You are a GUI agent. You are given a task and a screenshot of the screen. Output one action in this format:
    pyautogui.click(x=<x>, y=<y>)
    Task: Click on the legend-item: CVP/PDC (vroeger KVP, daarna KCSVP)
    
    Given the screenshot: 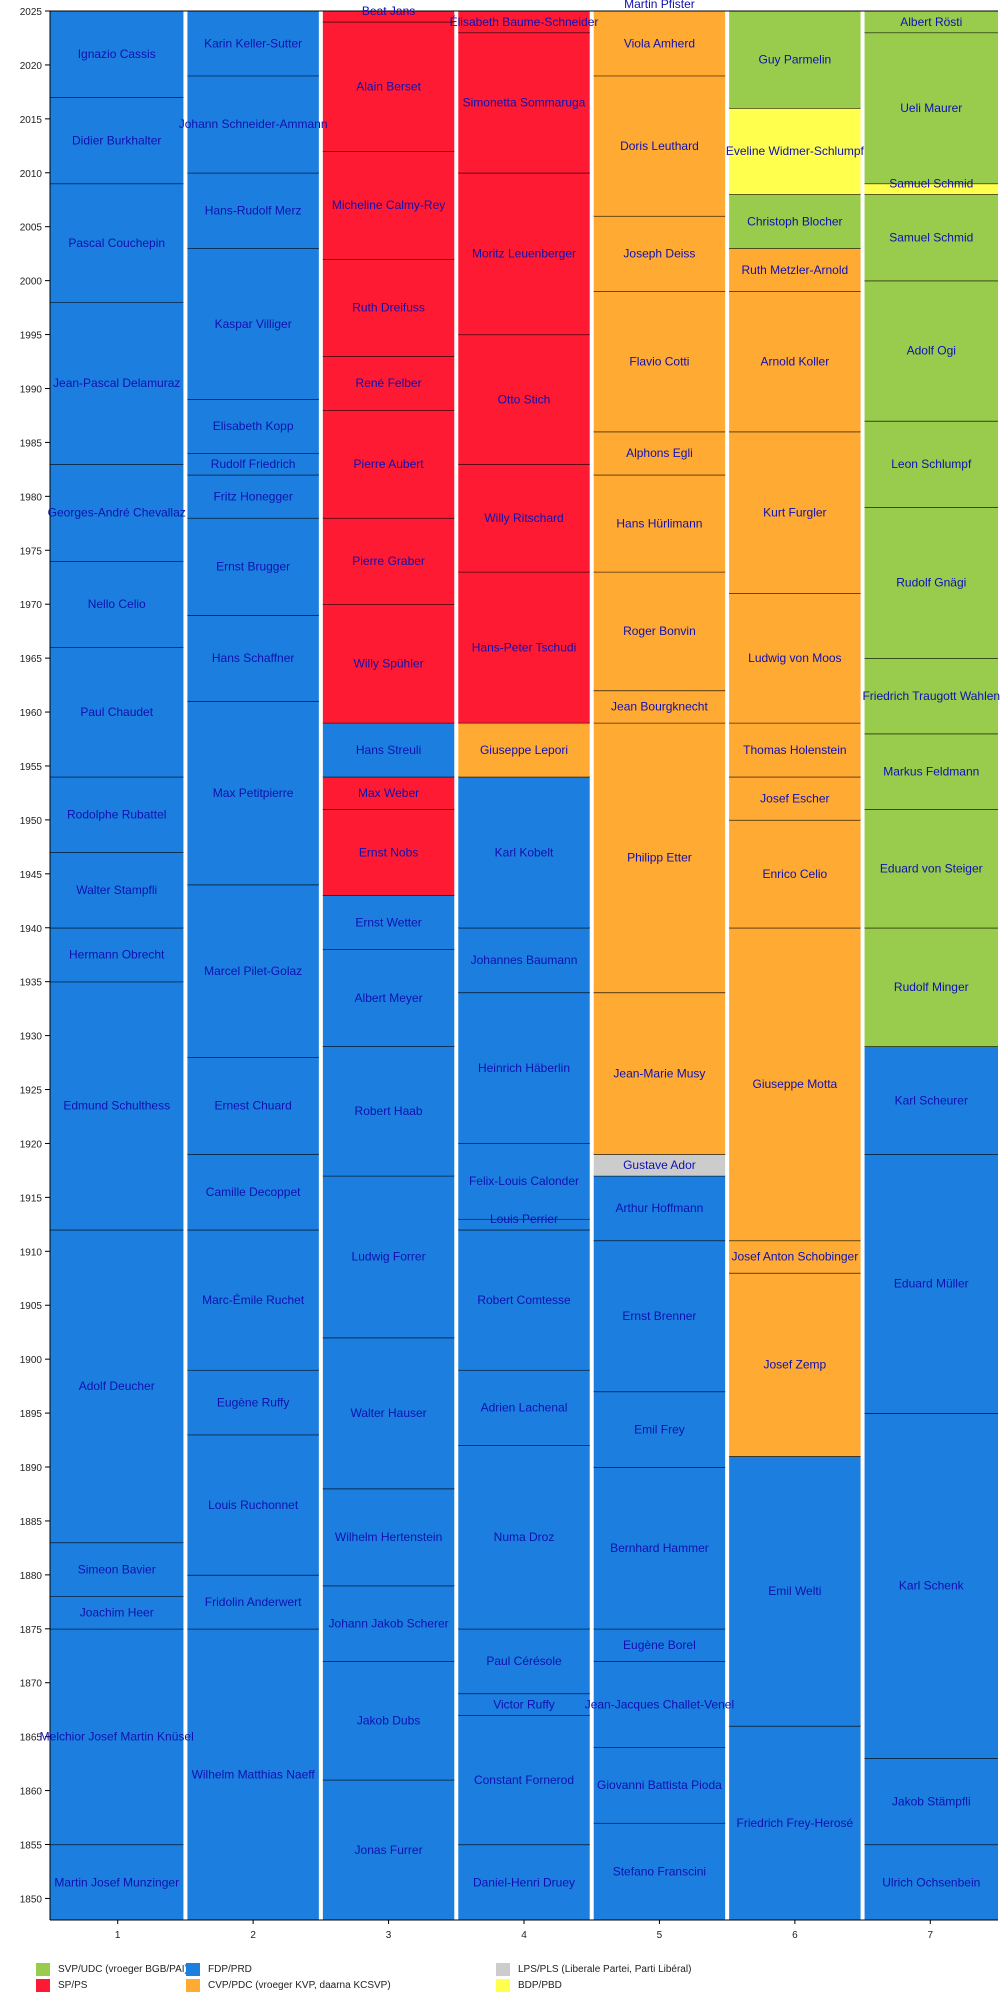 What is the action you would take?
    pyautogui.click(x=288, y=1985)
    